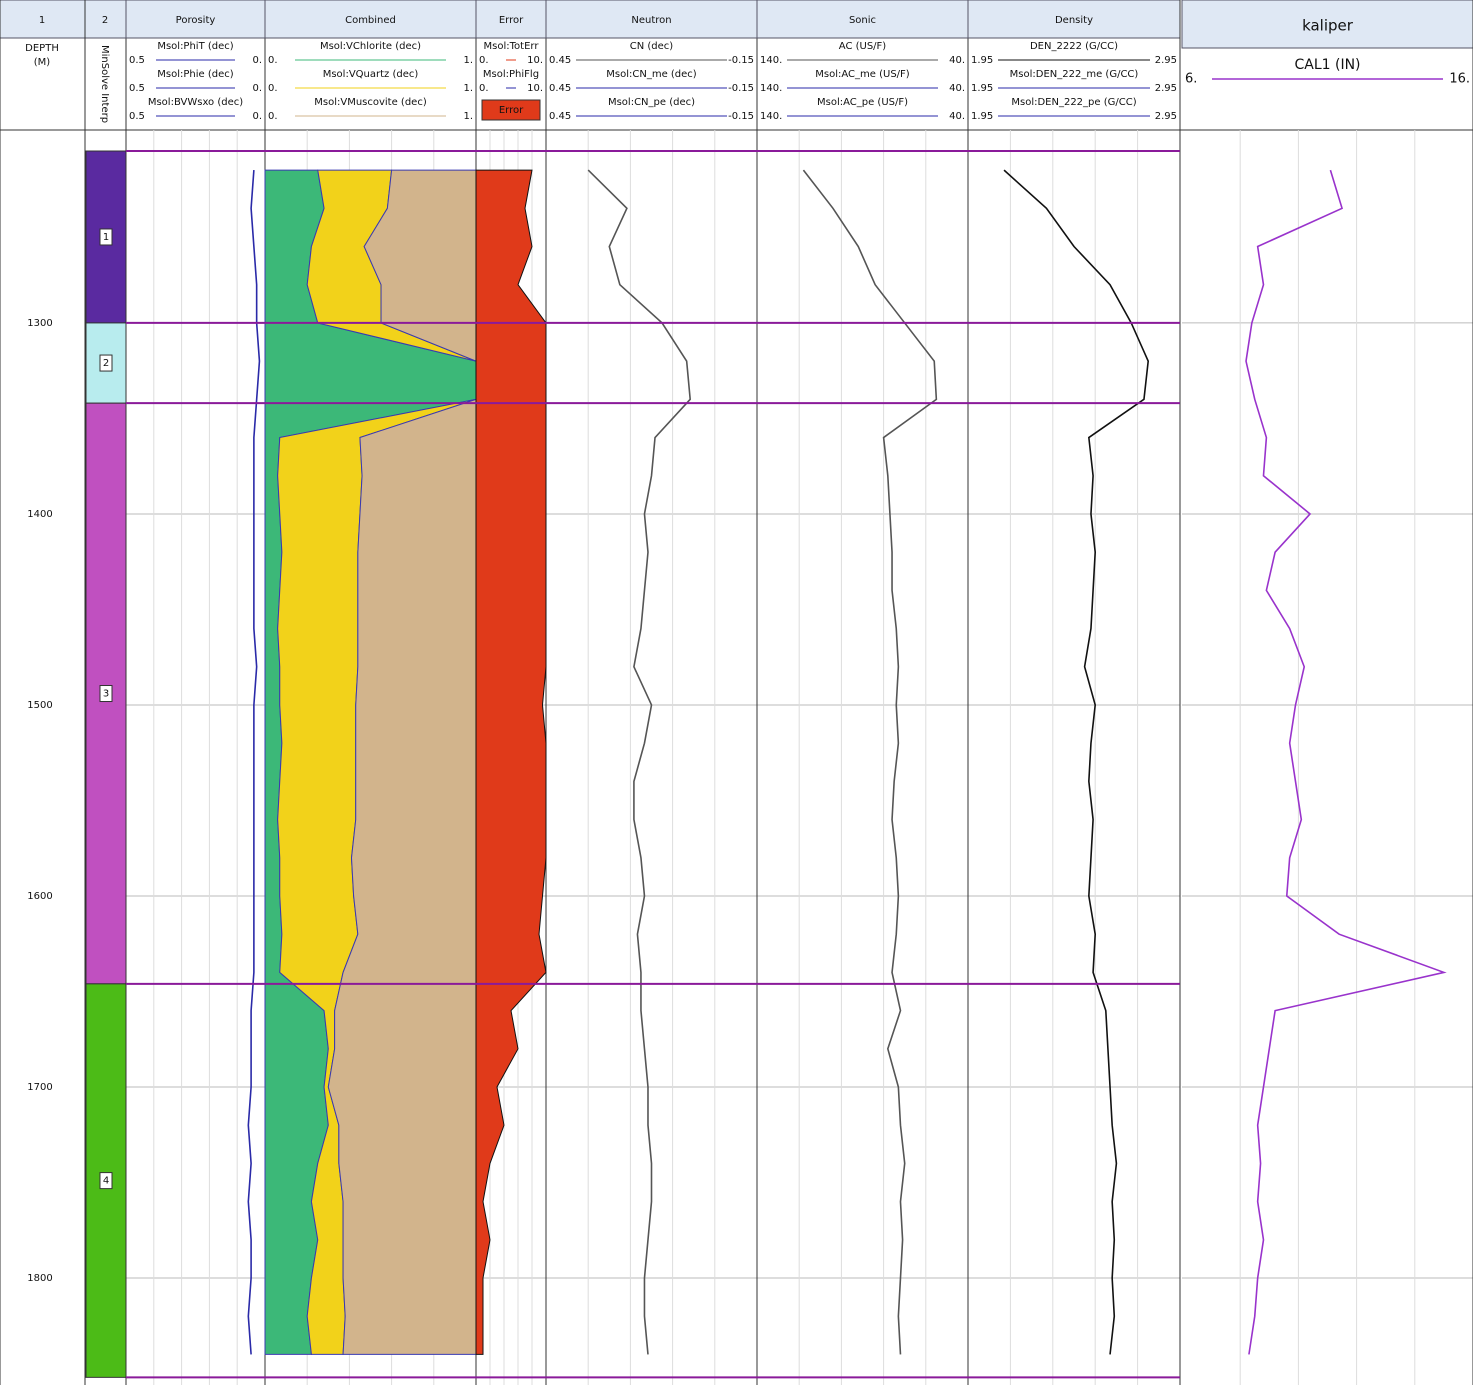 The height and width of the screenshot is (1385, 1473). Describe the element at coordinates (195, 46) in the screenshot. I see `curve-name: Msol:PhiT (dec)` at that location.